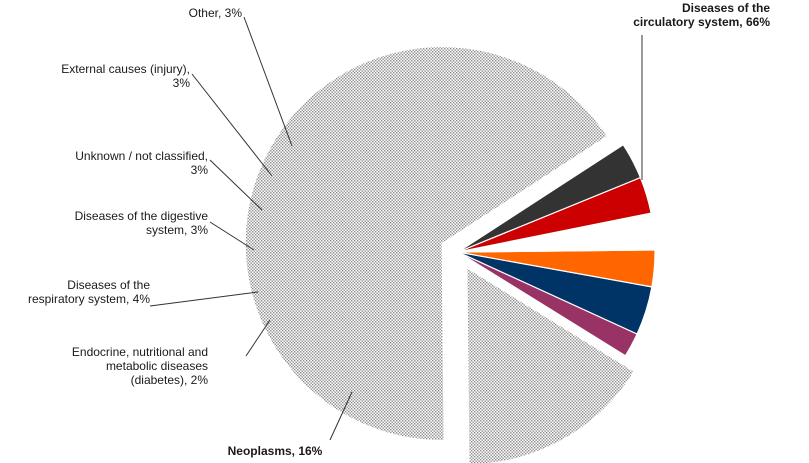 This screenshot has width=809, height=463. I want to click on leader-line-diseases-of-the, so click(204, 299).